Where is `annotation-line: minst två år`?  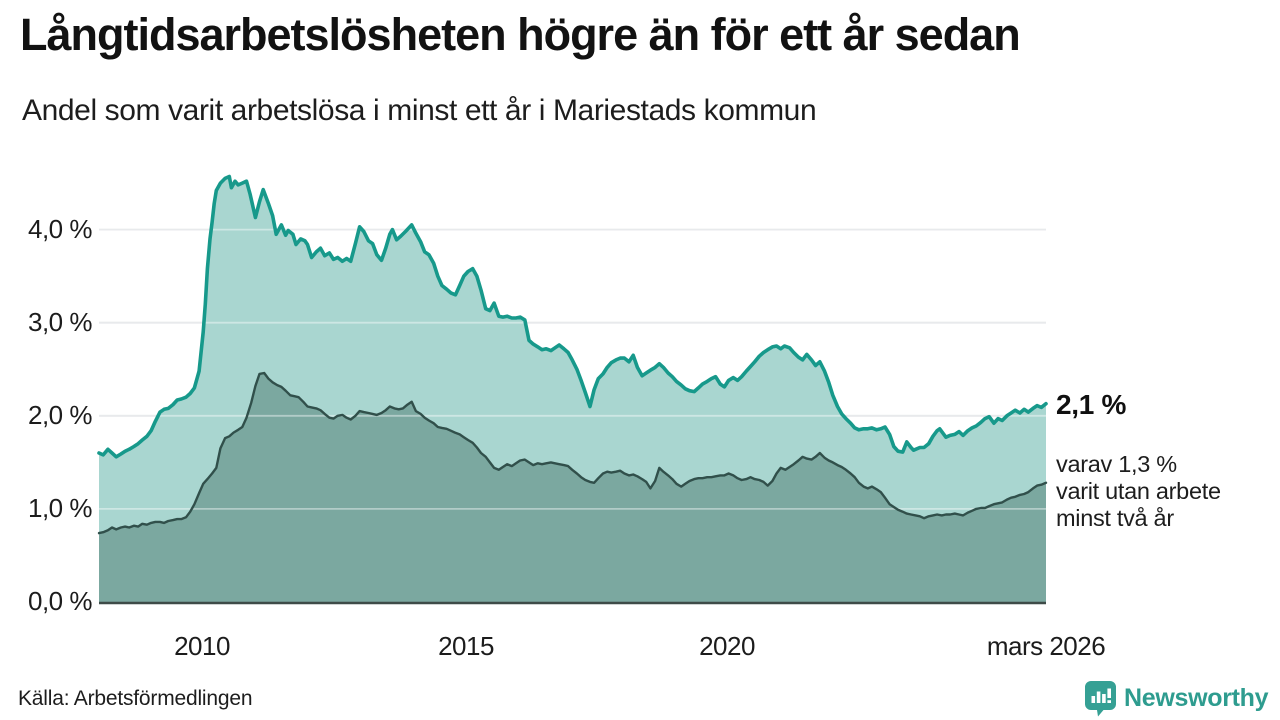 annotation-line: minst två år is located at coordinates (1115, 518).